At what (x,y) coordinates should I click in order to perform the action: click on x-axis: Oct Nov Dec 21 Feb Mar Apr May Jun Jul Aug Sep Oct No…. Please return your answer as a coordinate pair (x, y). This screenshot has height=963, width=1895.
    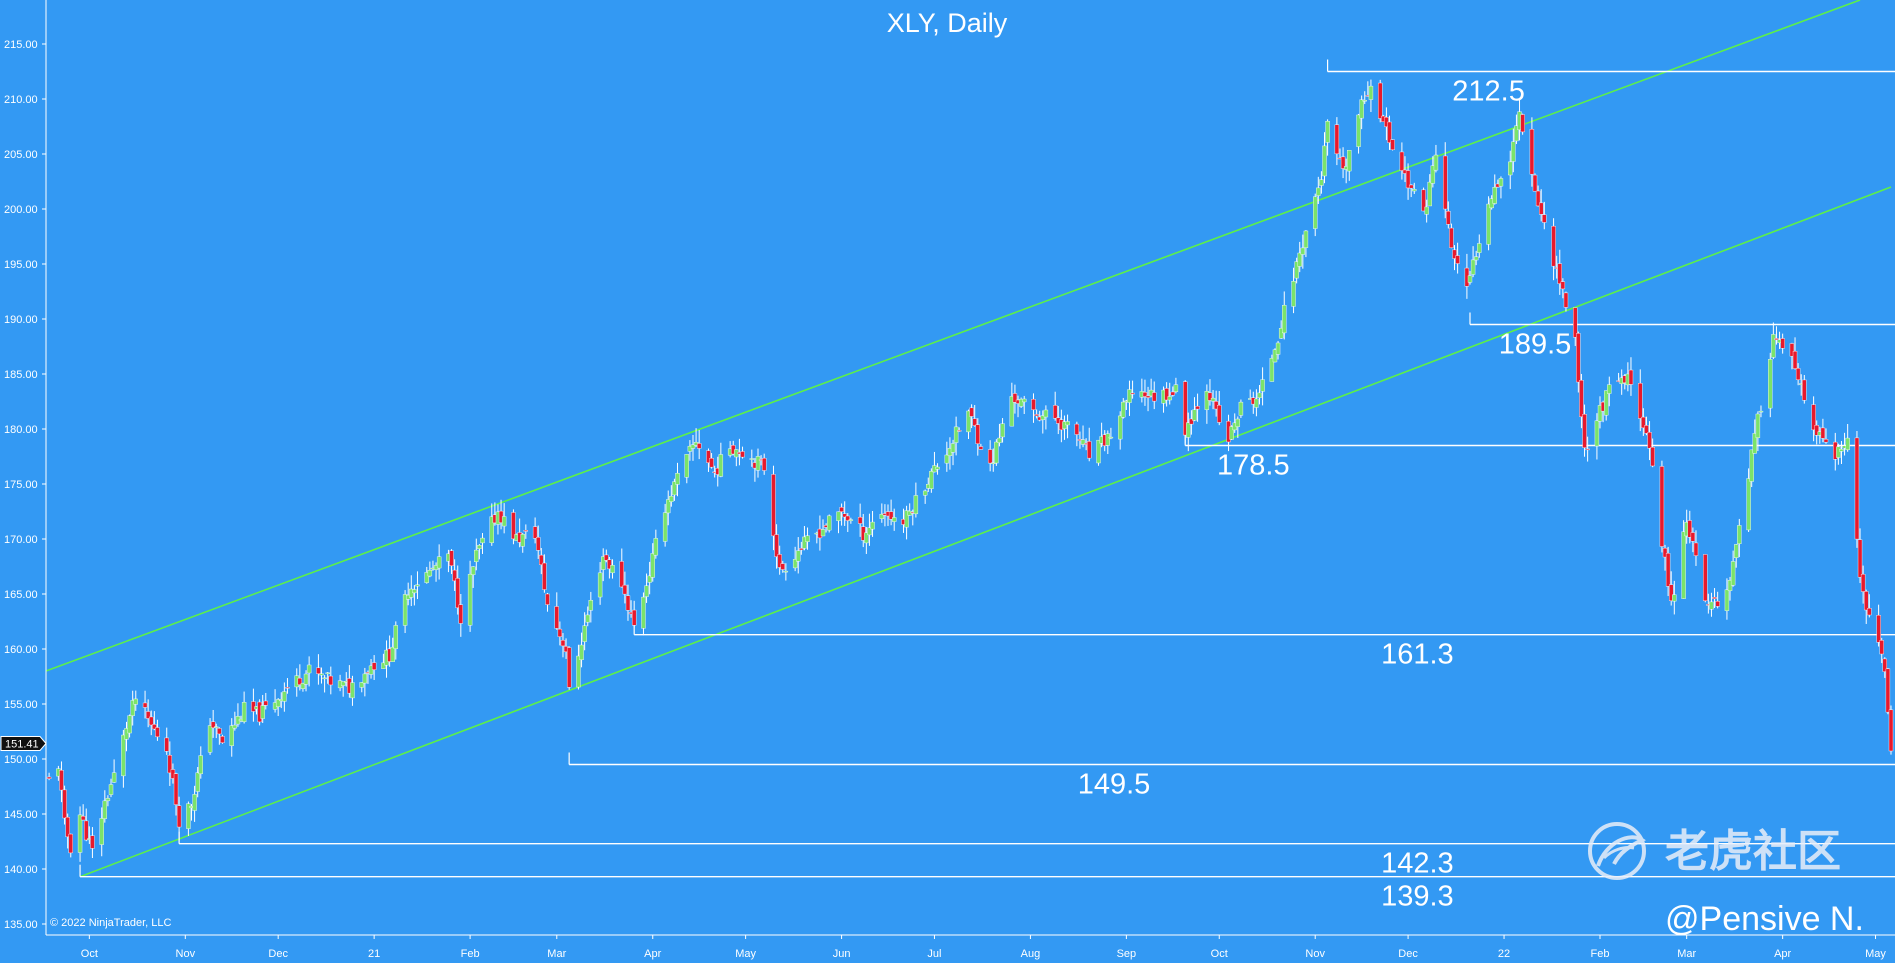
    Looking at the image, I should click on (983, 947).